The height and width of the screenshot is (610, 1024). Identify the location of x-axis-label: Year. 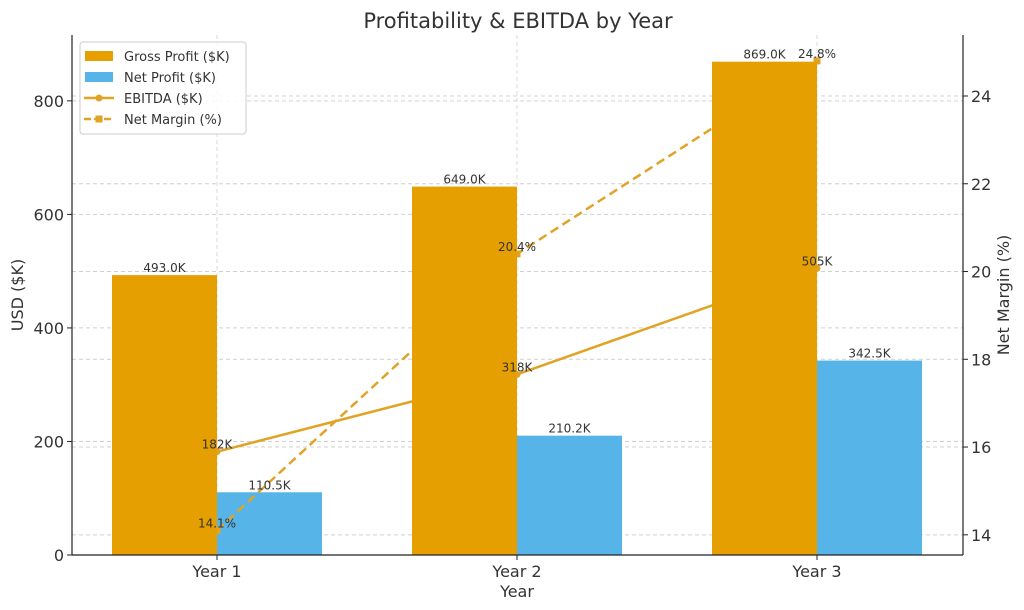
(516, 591).